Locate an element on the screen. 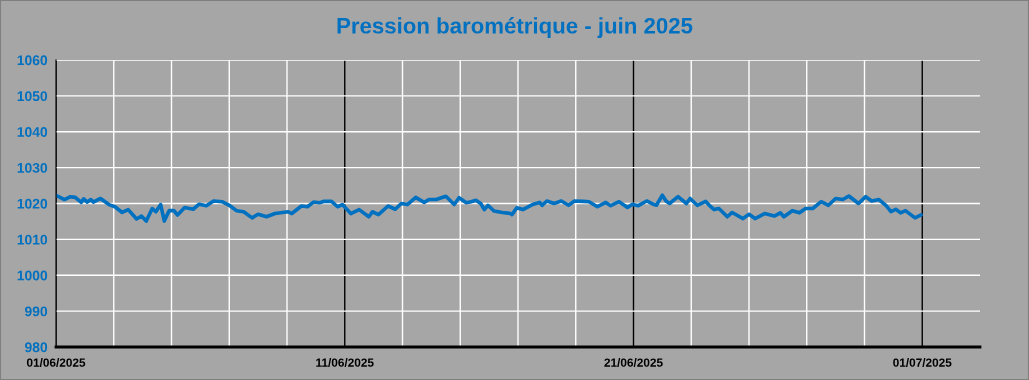 The height and width of the screenshot is (380, 1029). y-tick-label: 1060 is located at coordinates (32, 60).